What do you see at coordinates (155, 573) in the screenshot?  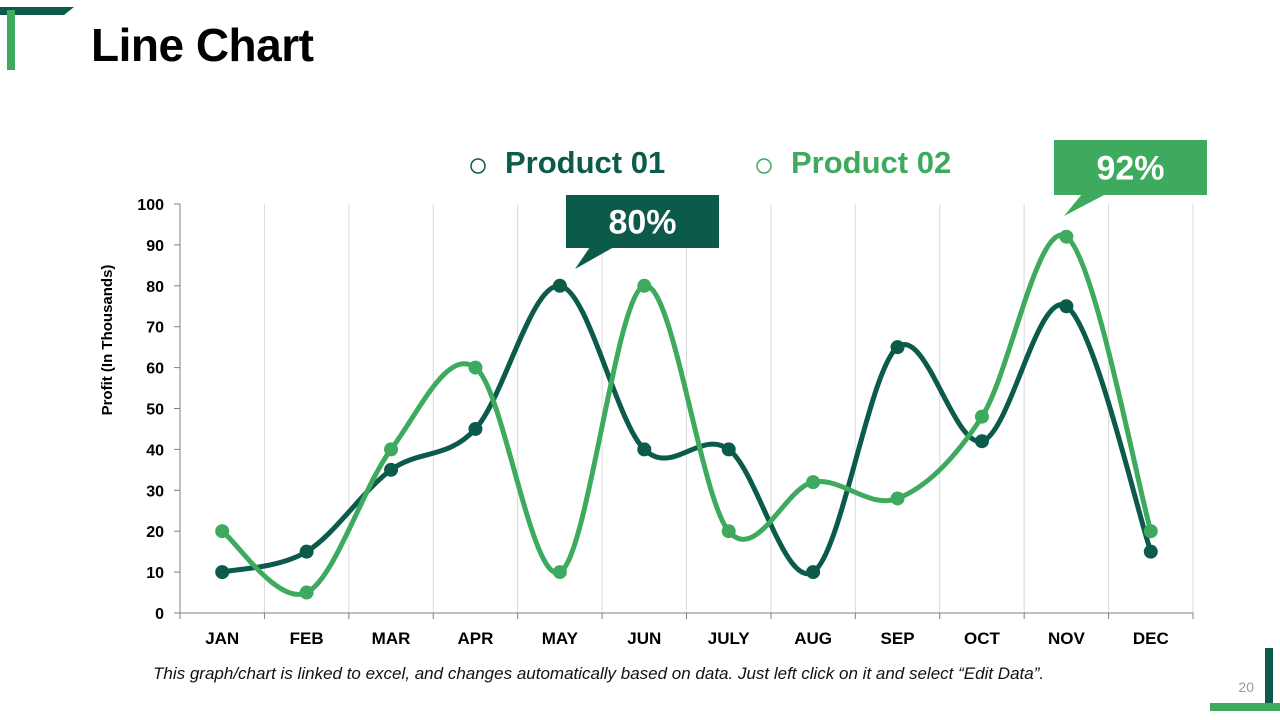 I see `y-tick-label: 10` at bounding box center [155, 573].